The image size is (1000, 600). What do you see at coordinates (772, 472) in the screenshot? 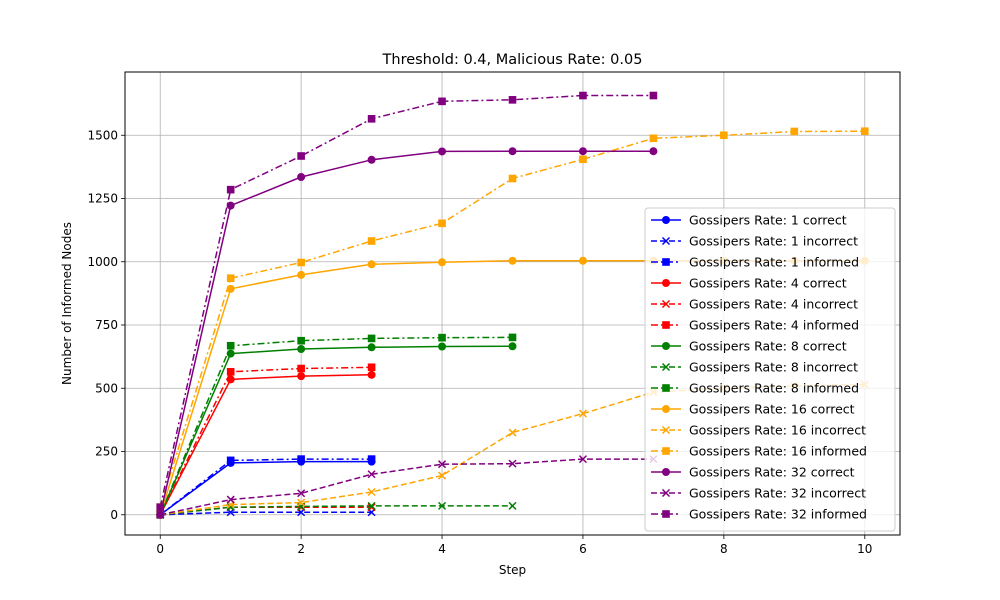
I see `legend-label: Gossipers Rate: 32 correct` at bounding box center [772, 472].